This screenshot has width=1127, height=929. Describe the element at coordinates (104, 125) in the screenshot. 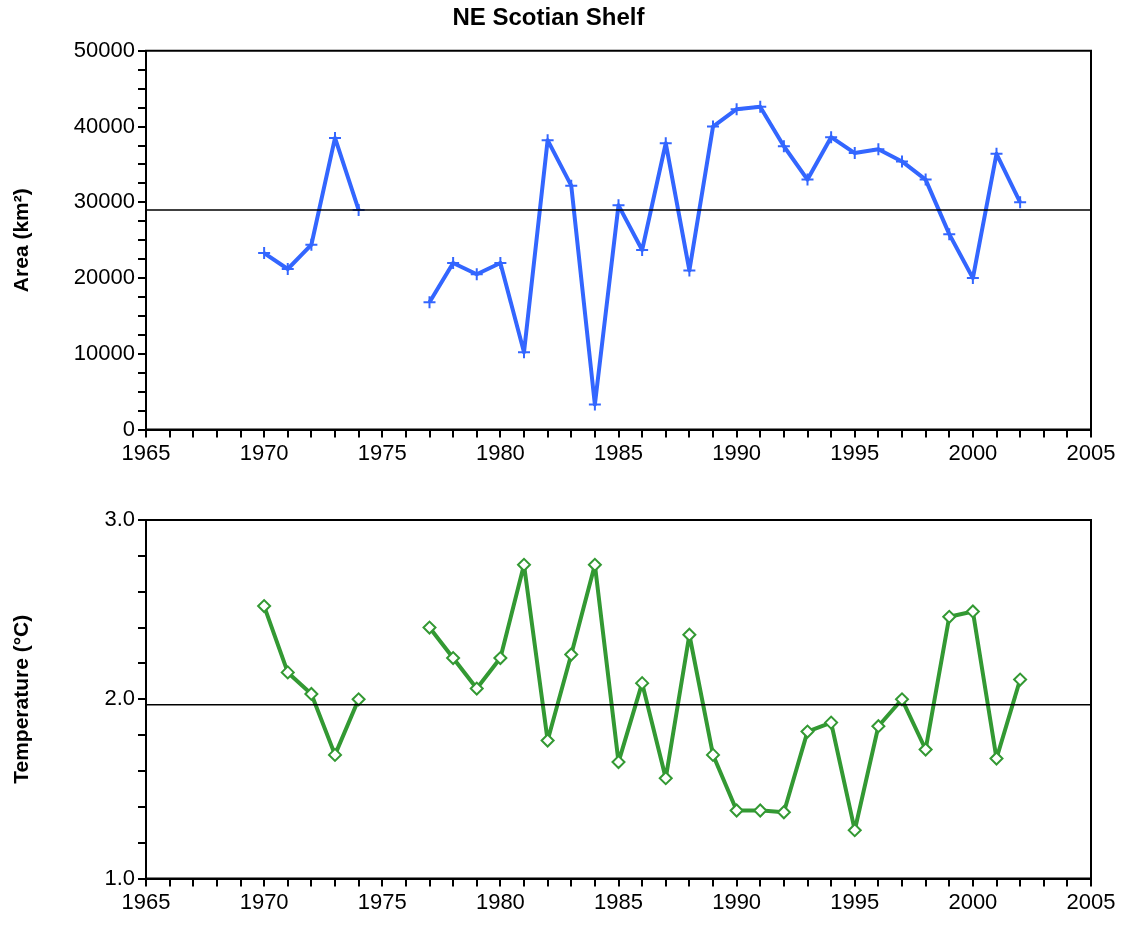

I see `y-tick-label: 40000` at that location.